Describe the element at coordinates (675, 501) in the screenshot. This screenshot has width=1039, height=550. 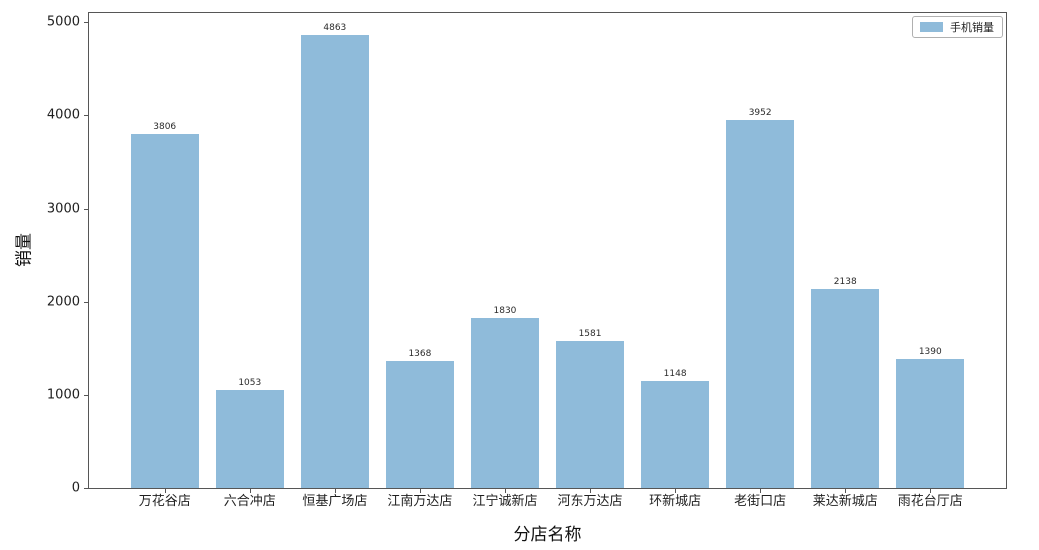
I see `x-tick-label: 环新城店` at that location.